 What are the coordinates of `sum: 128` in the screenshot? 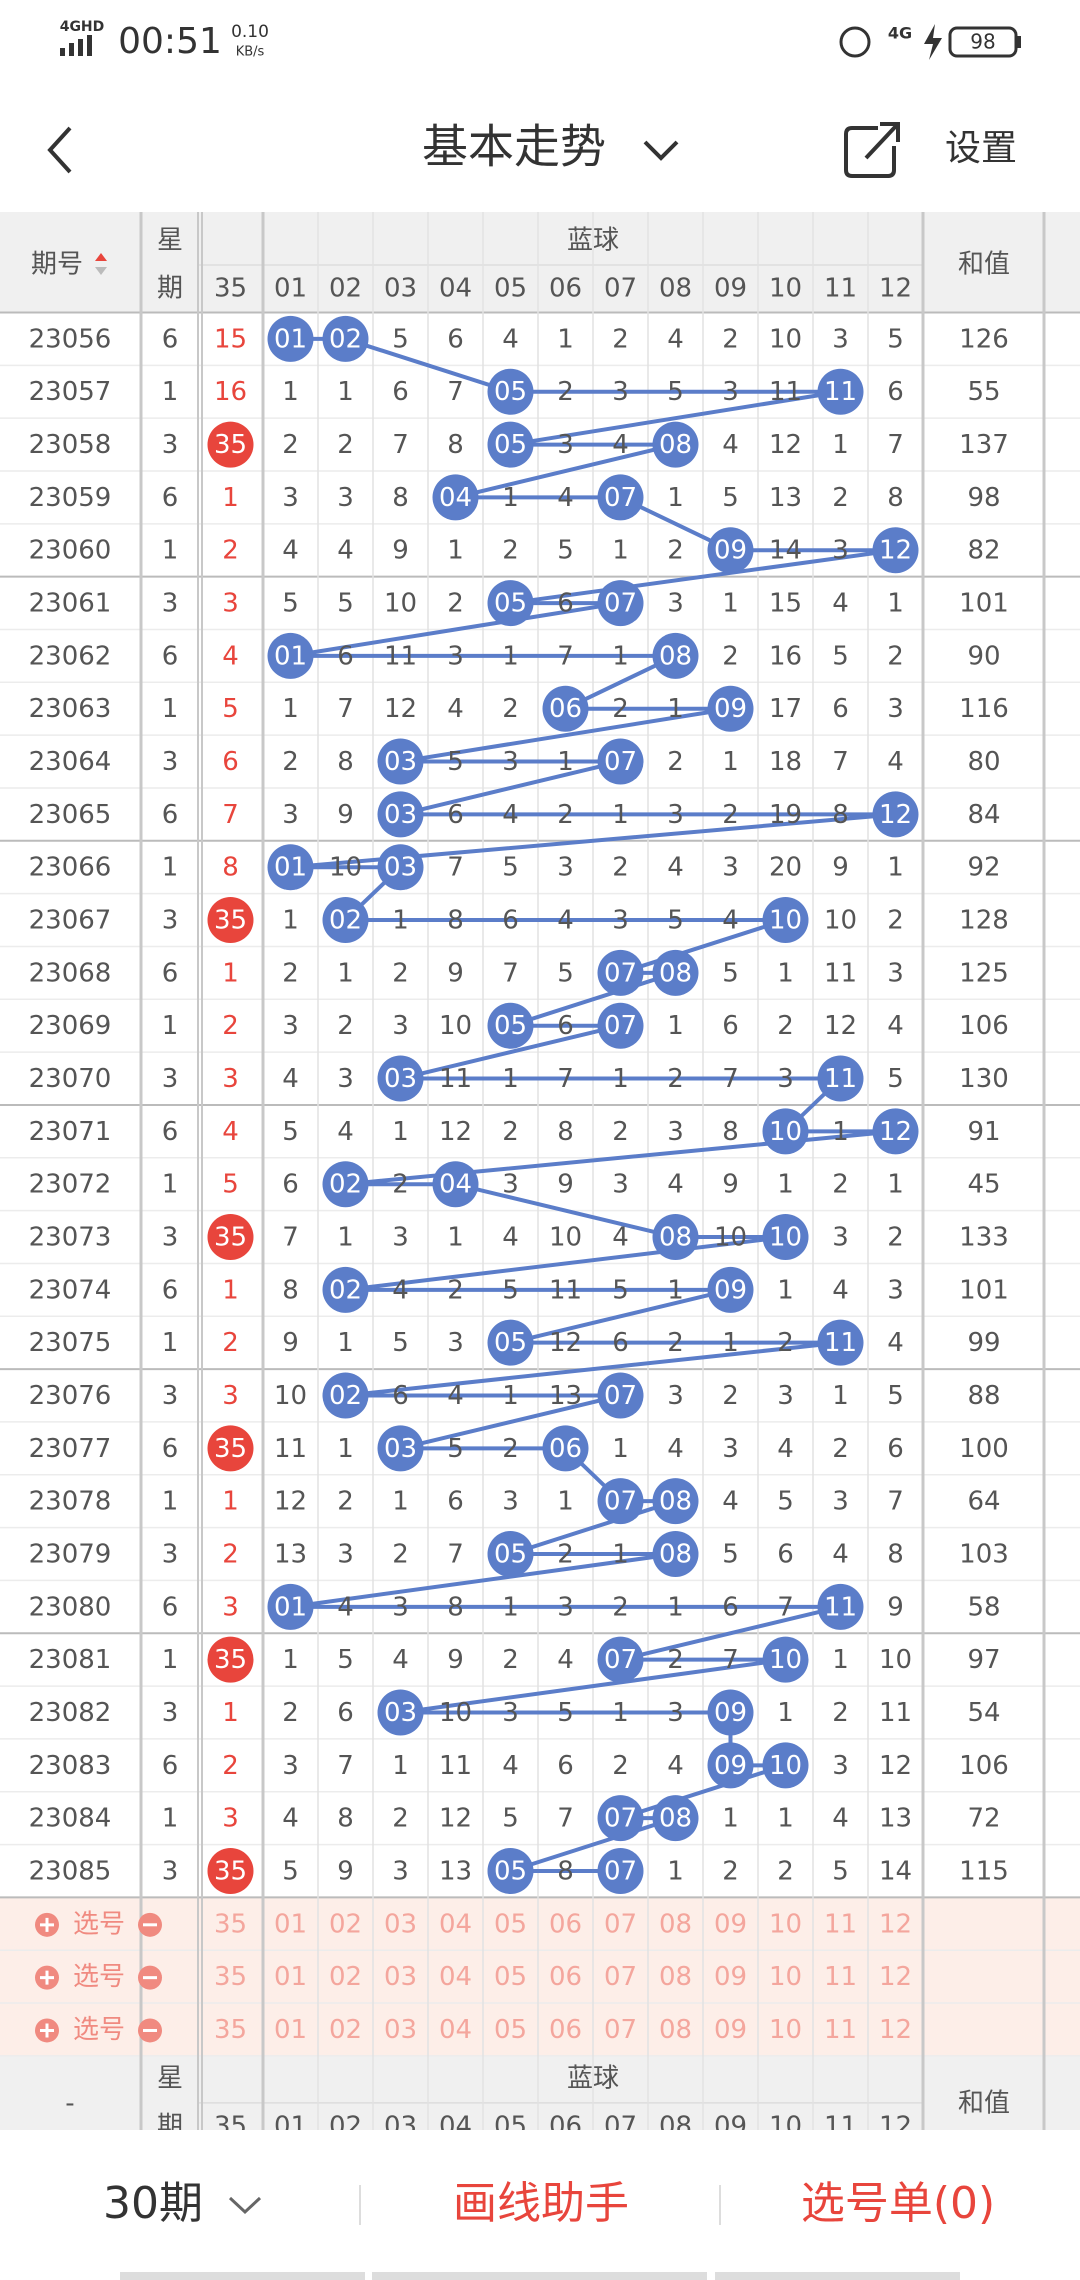 It's located at (984, 921).